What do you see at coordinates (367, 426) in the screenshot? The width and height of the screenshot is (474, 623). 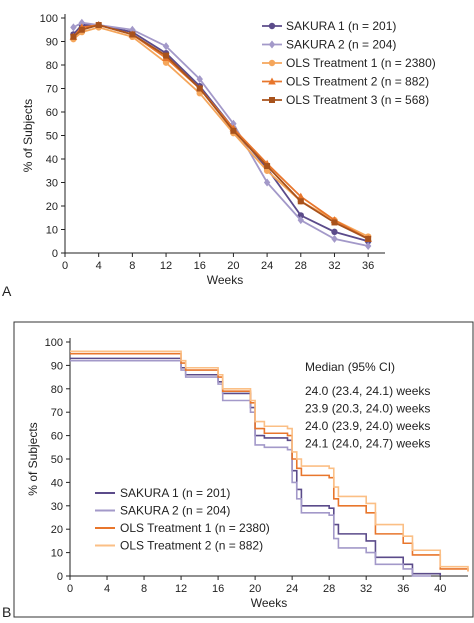 I see `median-annotation: 24.0 (23.9, 24.0) weeks` at bounding box center [367, 426].